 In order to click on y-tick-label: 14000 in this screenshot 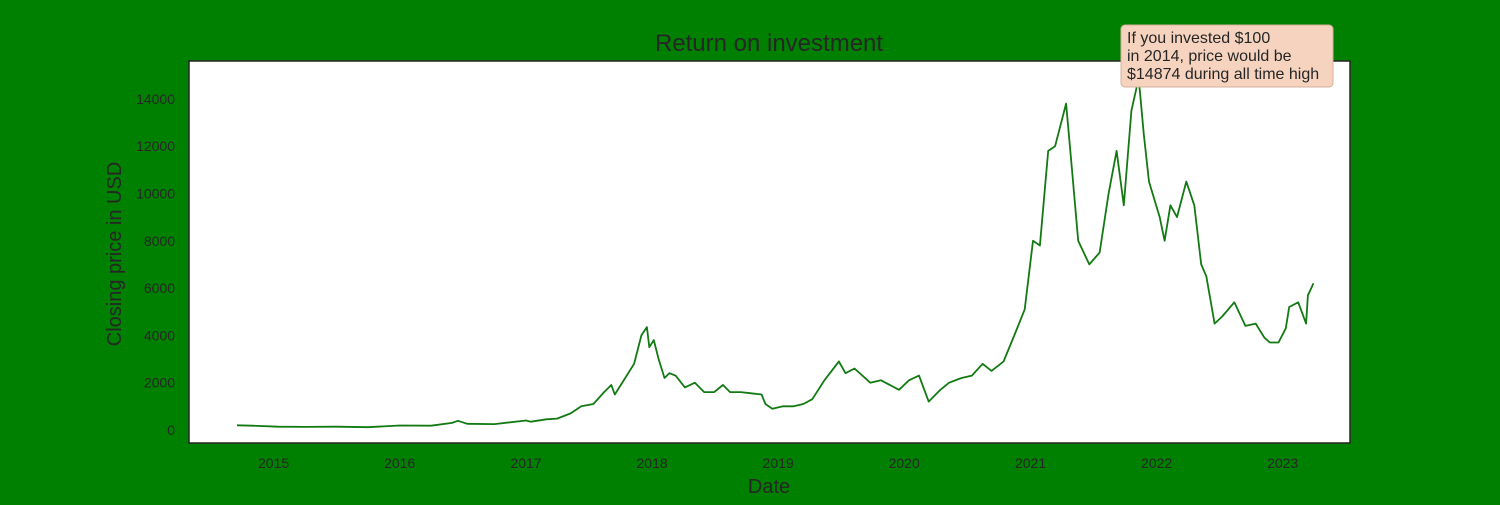, I will do `click(155, 99)`.